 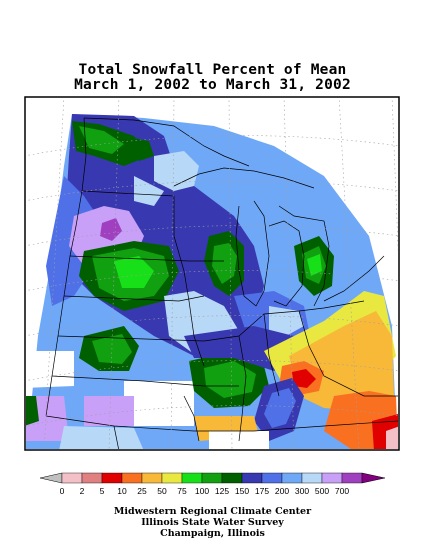 What do you see at coordinates (212, 522) in the screenshot?
I see `credit-line-2: Illinois State Water Survey` at bounding box center [212, 522].